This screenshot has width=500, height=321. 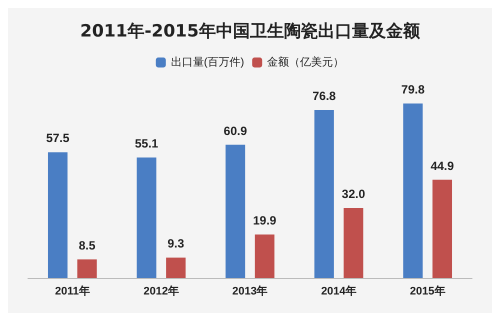 What do you see at coordinates (87, 245) in the screenshot?
I see `data-label: 8.5` at bounding box center [87, 245].